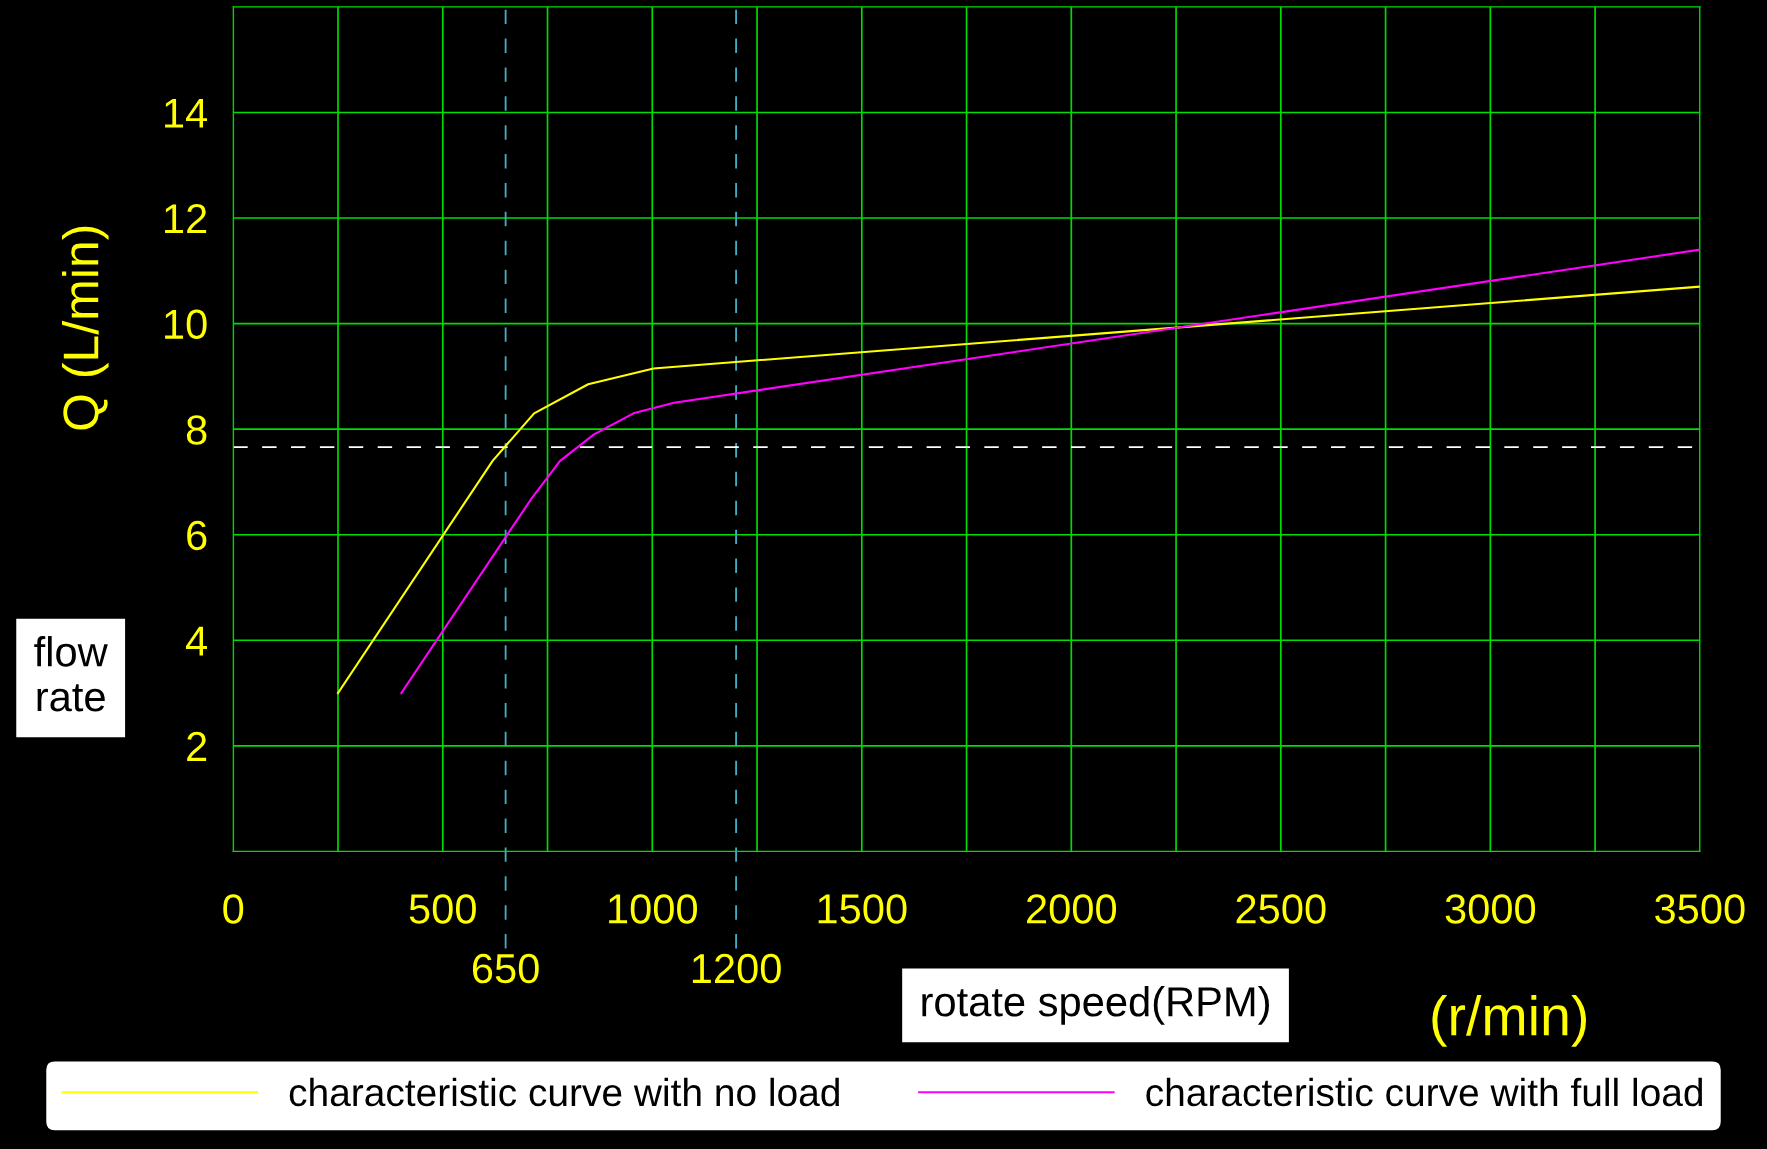 The width and height of the screenshot is (1767, 1149). I want to click on y-tick-label: 6, so click(197, 535).